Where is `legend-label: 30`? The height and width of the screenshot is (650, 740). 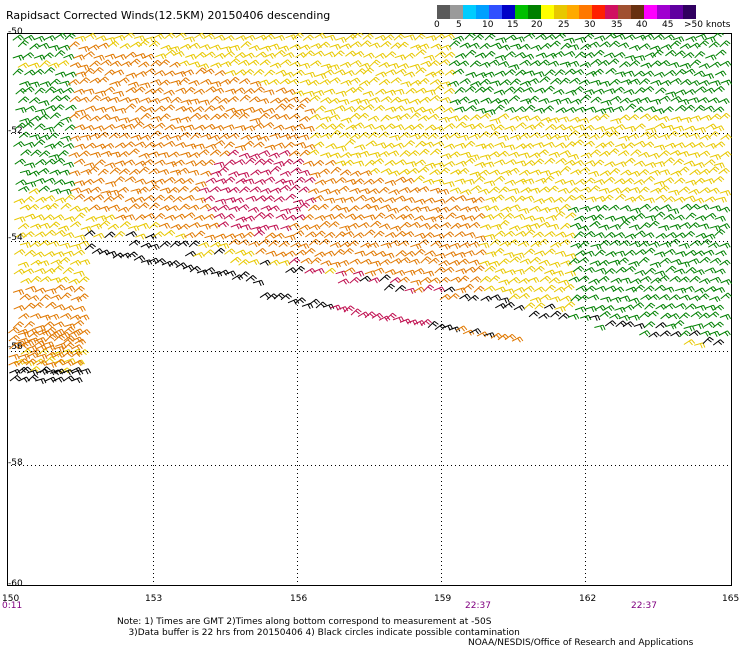 legend-label: 30 is located at coordinates (590, 25).